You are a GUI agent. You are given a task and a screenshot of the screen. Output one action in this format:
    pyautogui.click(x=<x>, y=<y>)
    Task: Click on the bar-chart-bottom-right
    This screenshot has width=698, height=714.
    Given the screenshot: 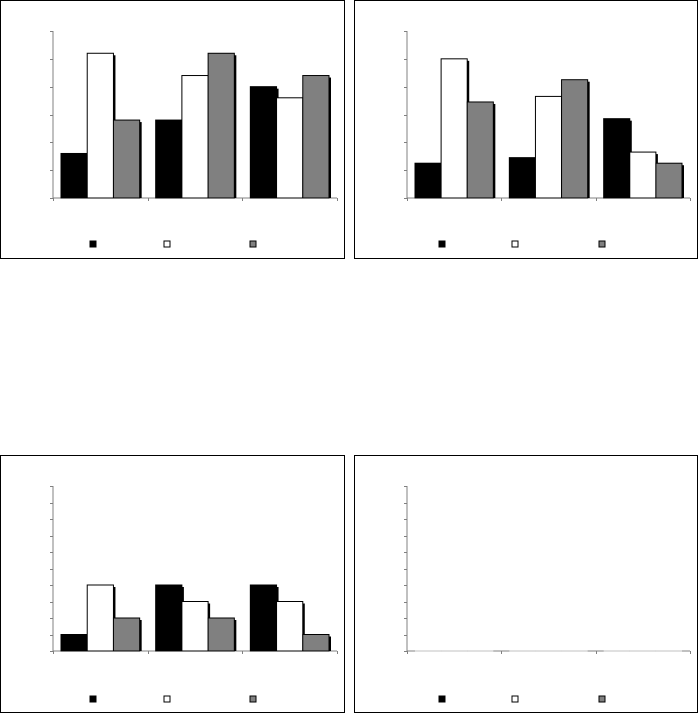 What is the action you would take?
    pyautogui.click(x=547, y=594)
    